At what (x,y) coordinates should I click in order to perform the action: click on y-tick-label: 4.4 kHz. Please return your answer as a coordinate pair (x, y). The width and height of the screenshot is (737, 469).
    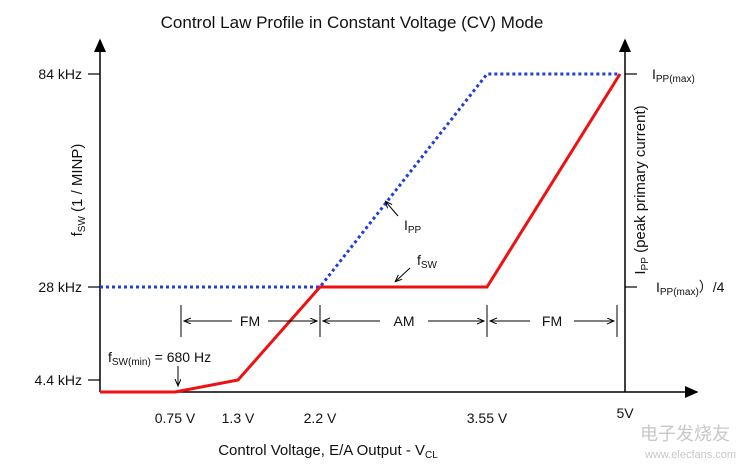
    Looking at the image, I should click on (58, 380).